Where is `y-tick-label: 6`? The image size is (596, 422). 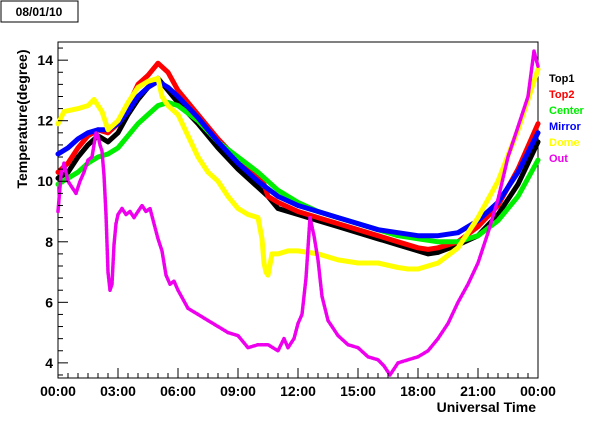 y-tick-label: 6 is located at coordinates (49, 302).